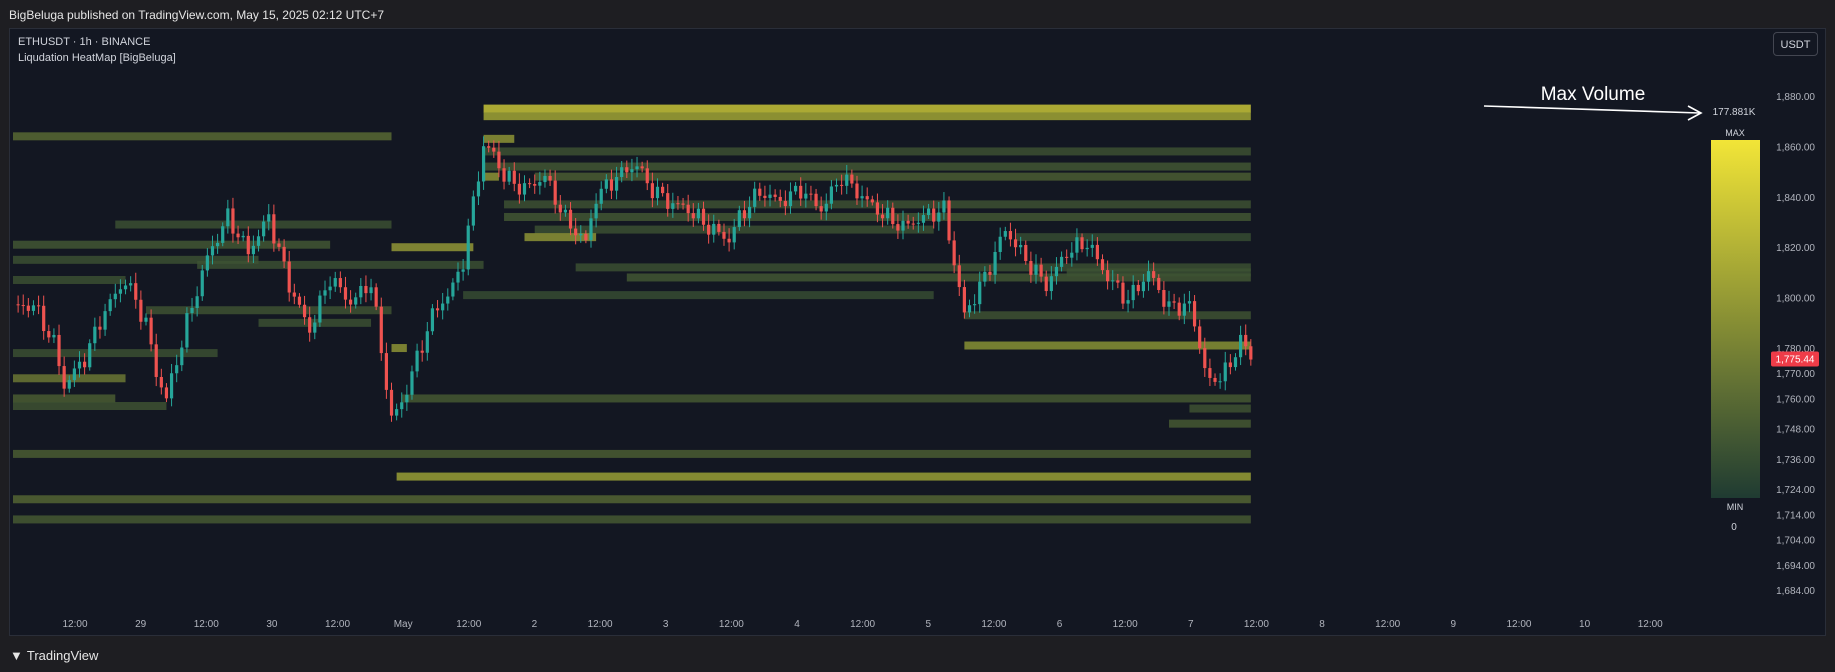  Describe the element at coordinates (54, 655) in the screenshot. I see `tradingview-logo: ▼ TradingView` at that location.